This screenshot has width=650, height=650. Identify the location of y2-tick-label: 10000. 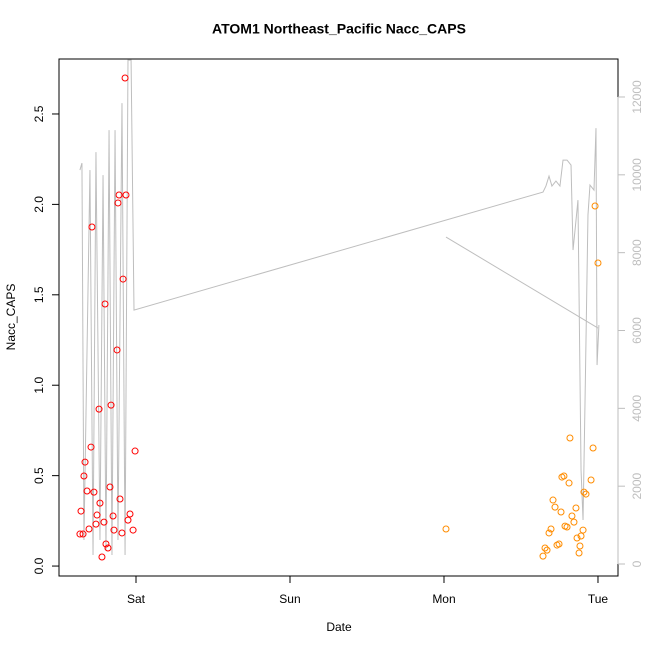
(637, 175).